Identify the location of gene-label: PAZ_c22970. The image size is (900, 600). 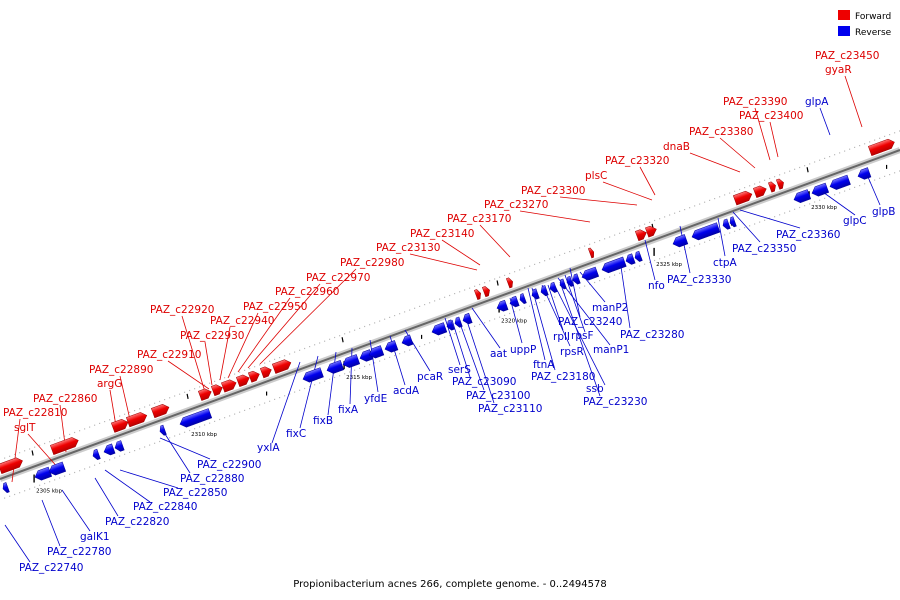
(338, 278).